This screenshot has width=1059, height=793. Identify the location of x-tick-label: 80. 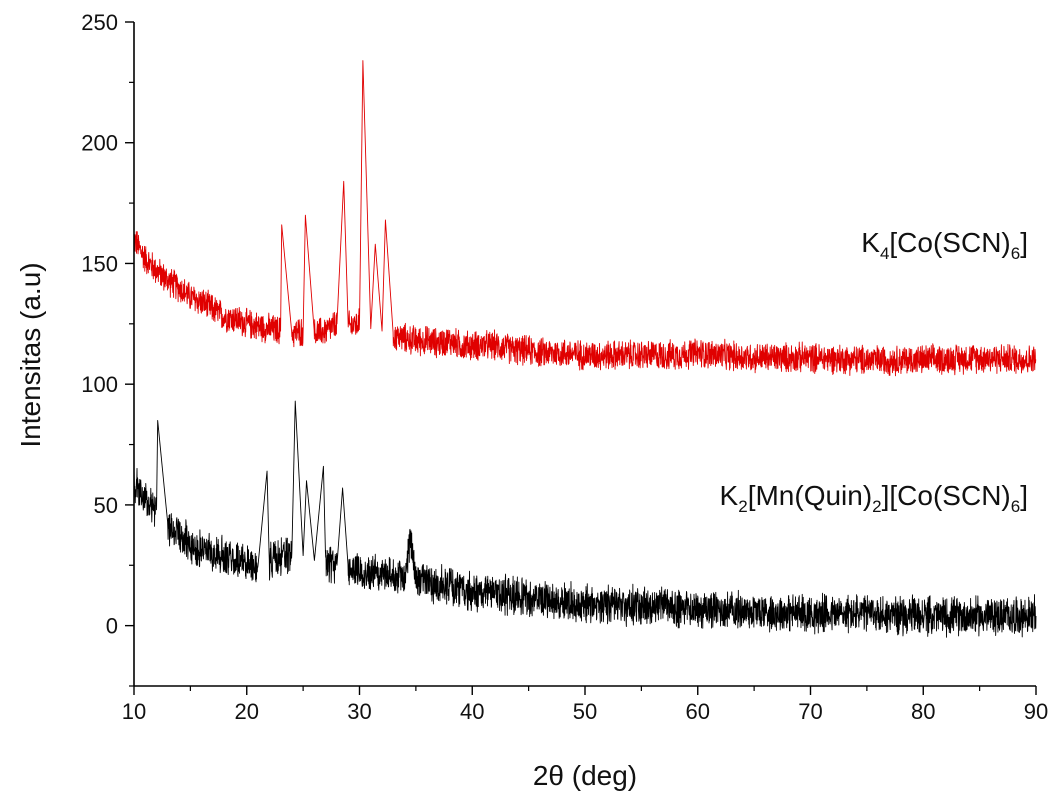
(923, 711).